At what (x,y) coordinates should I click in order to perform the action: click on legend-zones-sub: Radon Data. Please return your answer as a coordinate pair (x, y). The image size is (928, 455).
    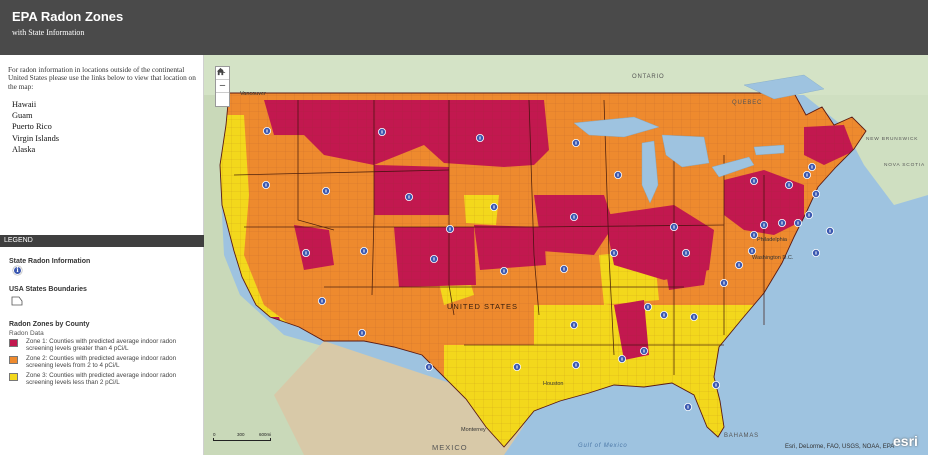
    Looking at the image, I should click on (26, 333).